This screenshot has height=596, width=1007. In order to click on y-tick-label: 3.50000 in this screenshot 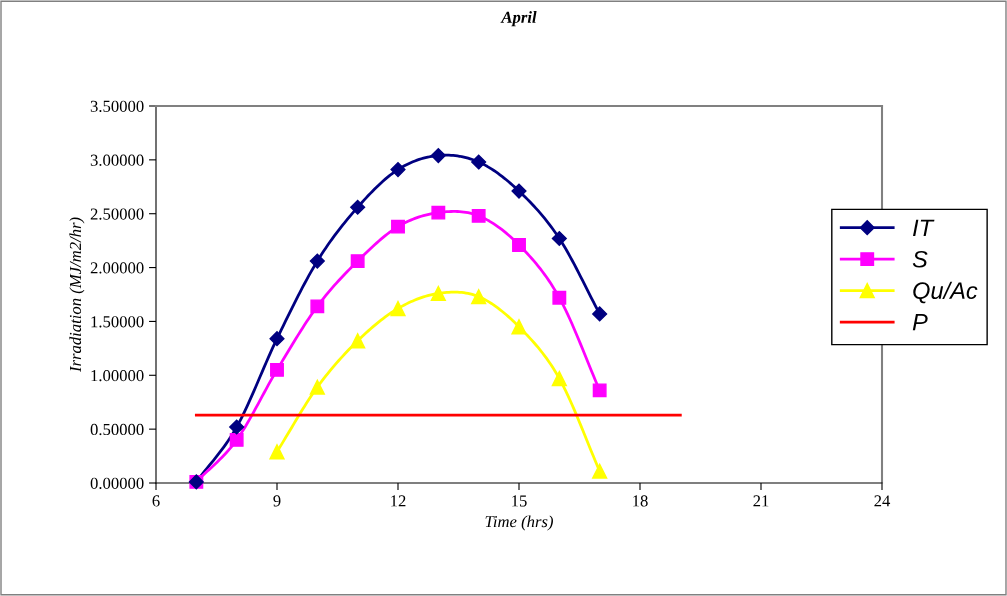, I will do `click(117, 106)`.